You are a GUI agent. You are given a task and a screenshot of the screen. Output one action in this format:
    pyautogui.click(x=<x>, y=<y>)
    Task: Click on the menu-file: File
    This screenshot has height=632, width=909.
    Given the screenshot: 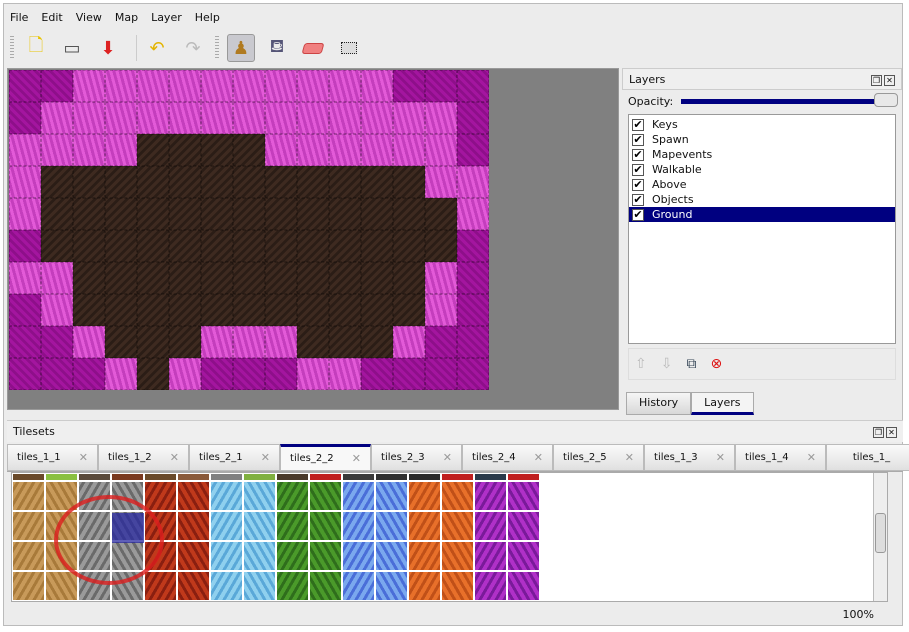 What is the action you would take?
    pyautogui.click(x=19, y=17)
    